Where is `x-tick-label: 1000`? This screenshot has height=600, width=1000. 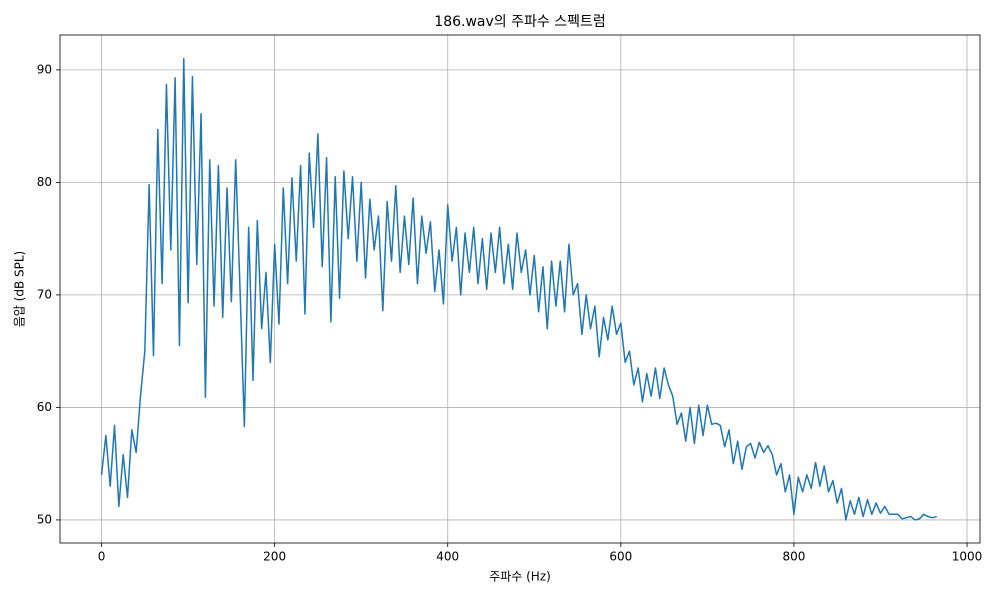
x-tick-label: 1000 is located at coordinates (967, 557).